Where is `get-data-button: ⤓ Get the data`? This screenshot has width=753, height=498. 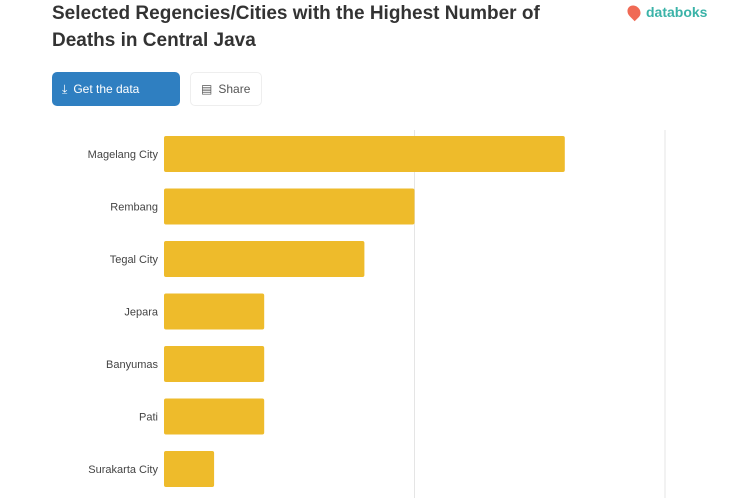
get-data-button: ⤓ Get the data is located at coordinates (116, 89).